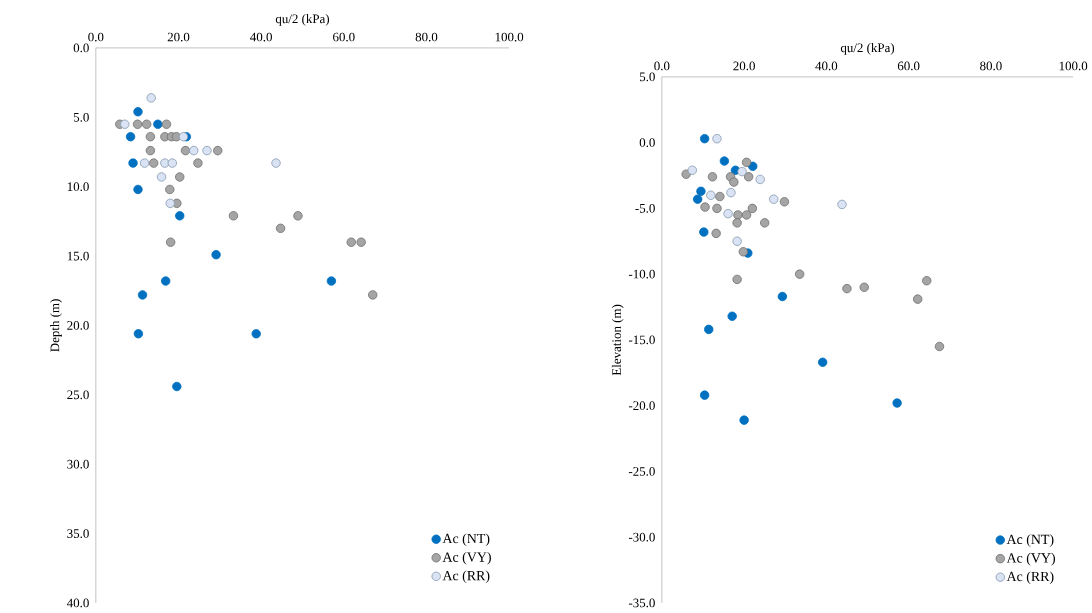 This screenshot has height=613, width=1092. I want to click on y-tick-label: -10.0, so click(641, 274).